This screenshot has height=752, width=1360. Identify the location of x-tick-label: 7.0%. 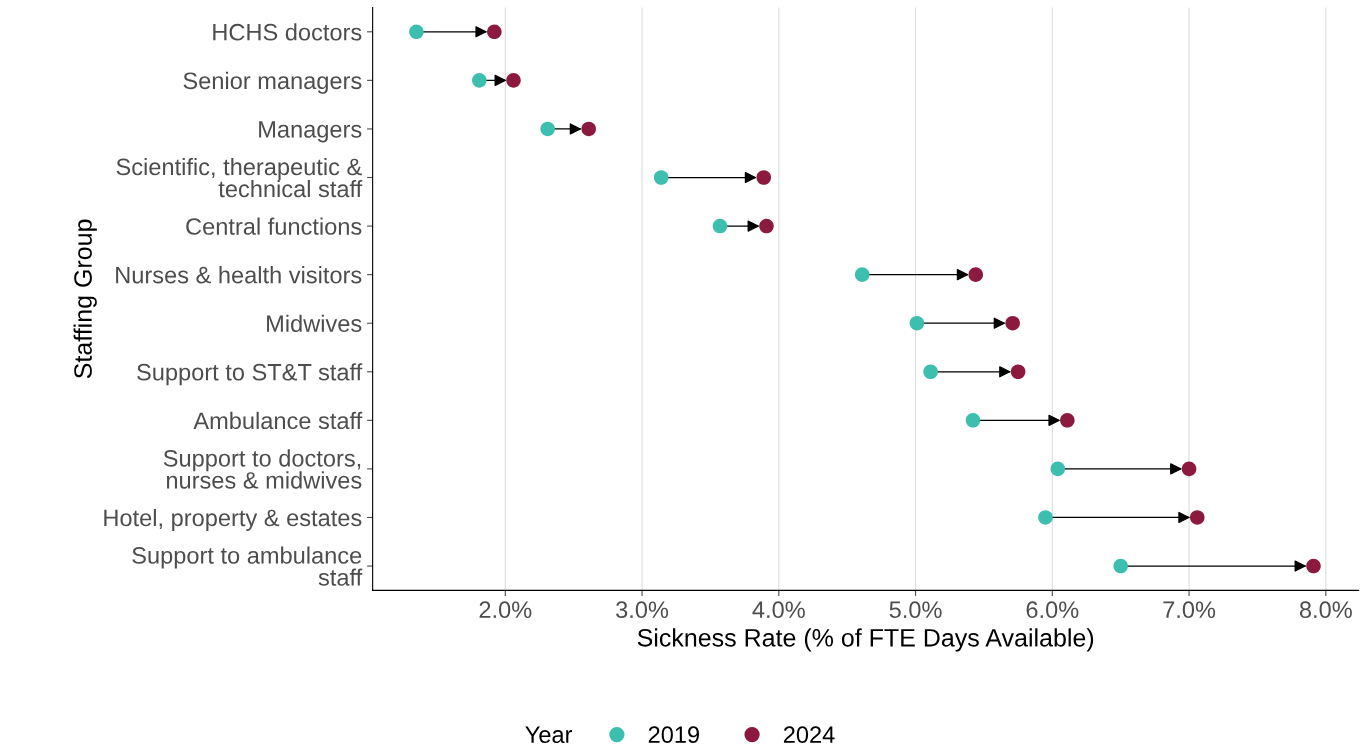
(1189, 610).